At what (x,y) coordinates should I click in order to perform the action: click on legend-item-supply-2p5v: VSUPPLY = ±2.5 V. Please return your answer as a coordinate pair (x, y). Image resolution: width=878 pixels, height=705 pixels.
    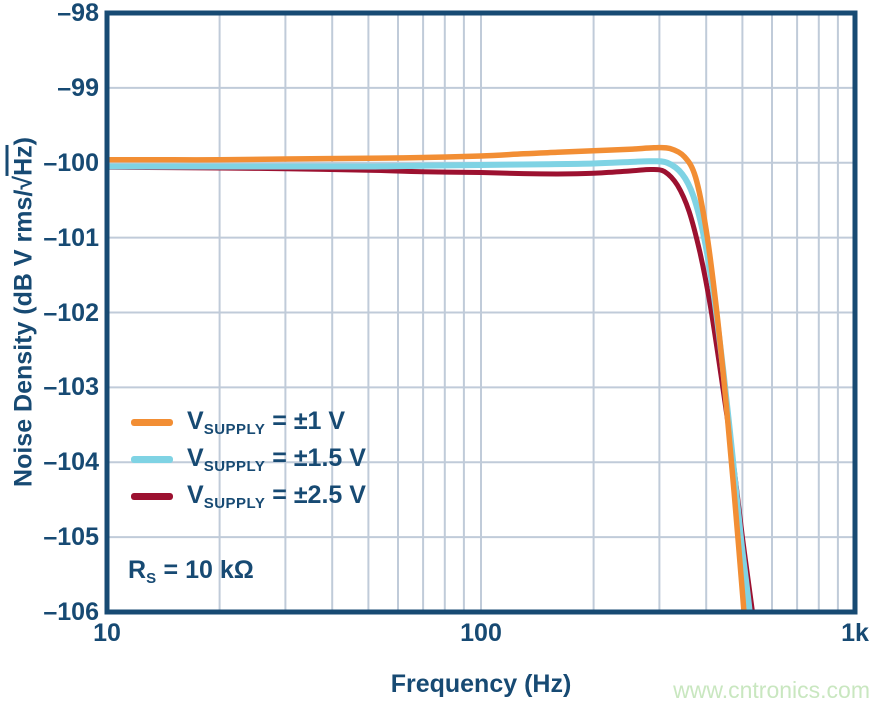
    Looking at the image, I should click on (248, 496).